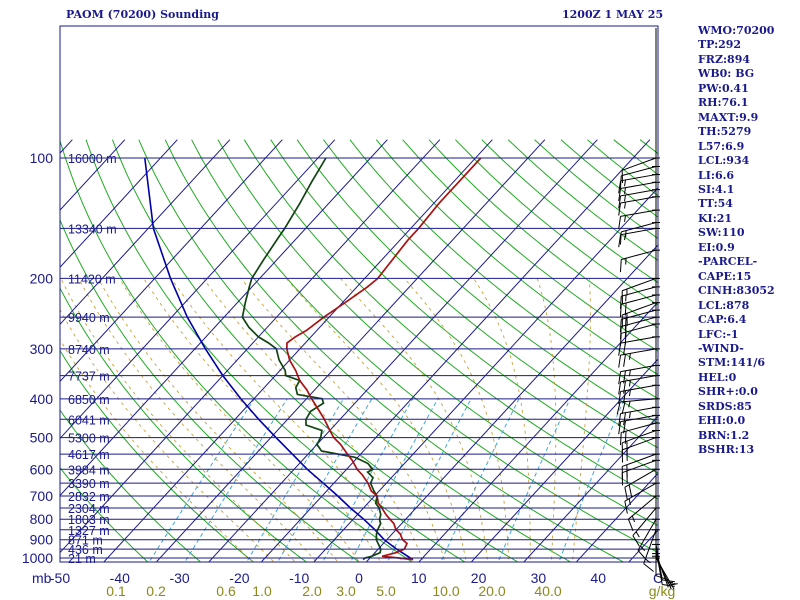  What do you see at coordinates (85, 541) in the screenshot?
I see `height-label: 871 m` at bounding box center [85, 541].